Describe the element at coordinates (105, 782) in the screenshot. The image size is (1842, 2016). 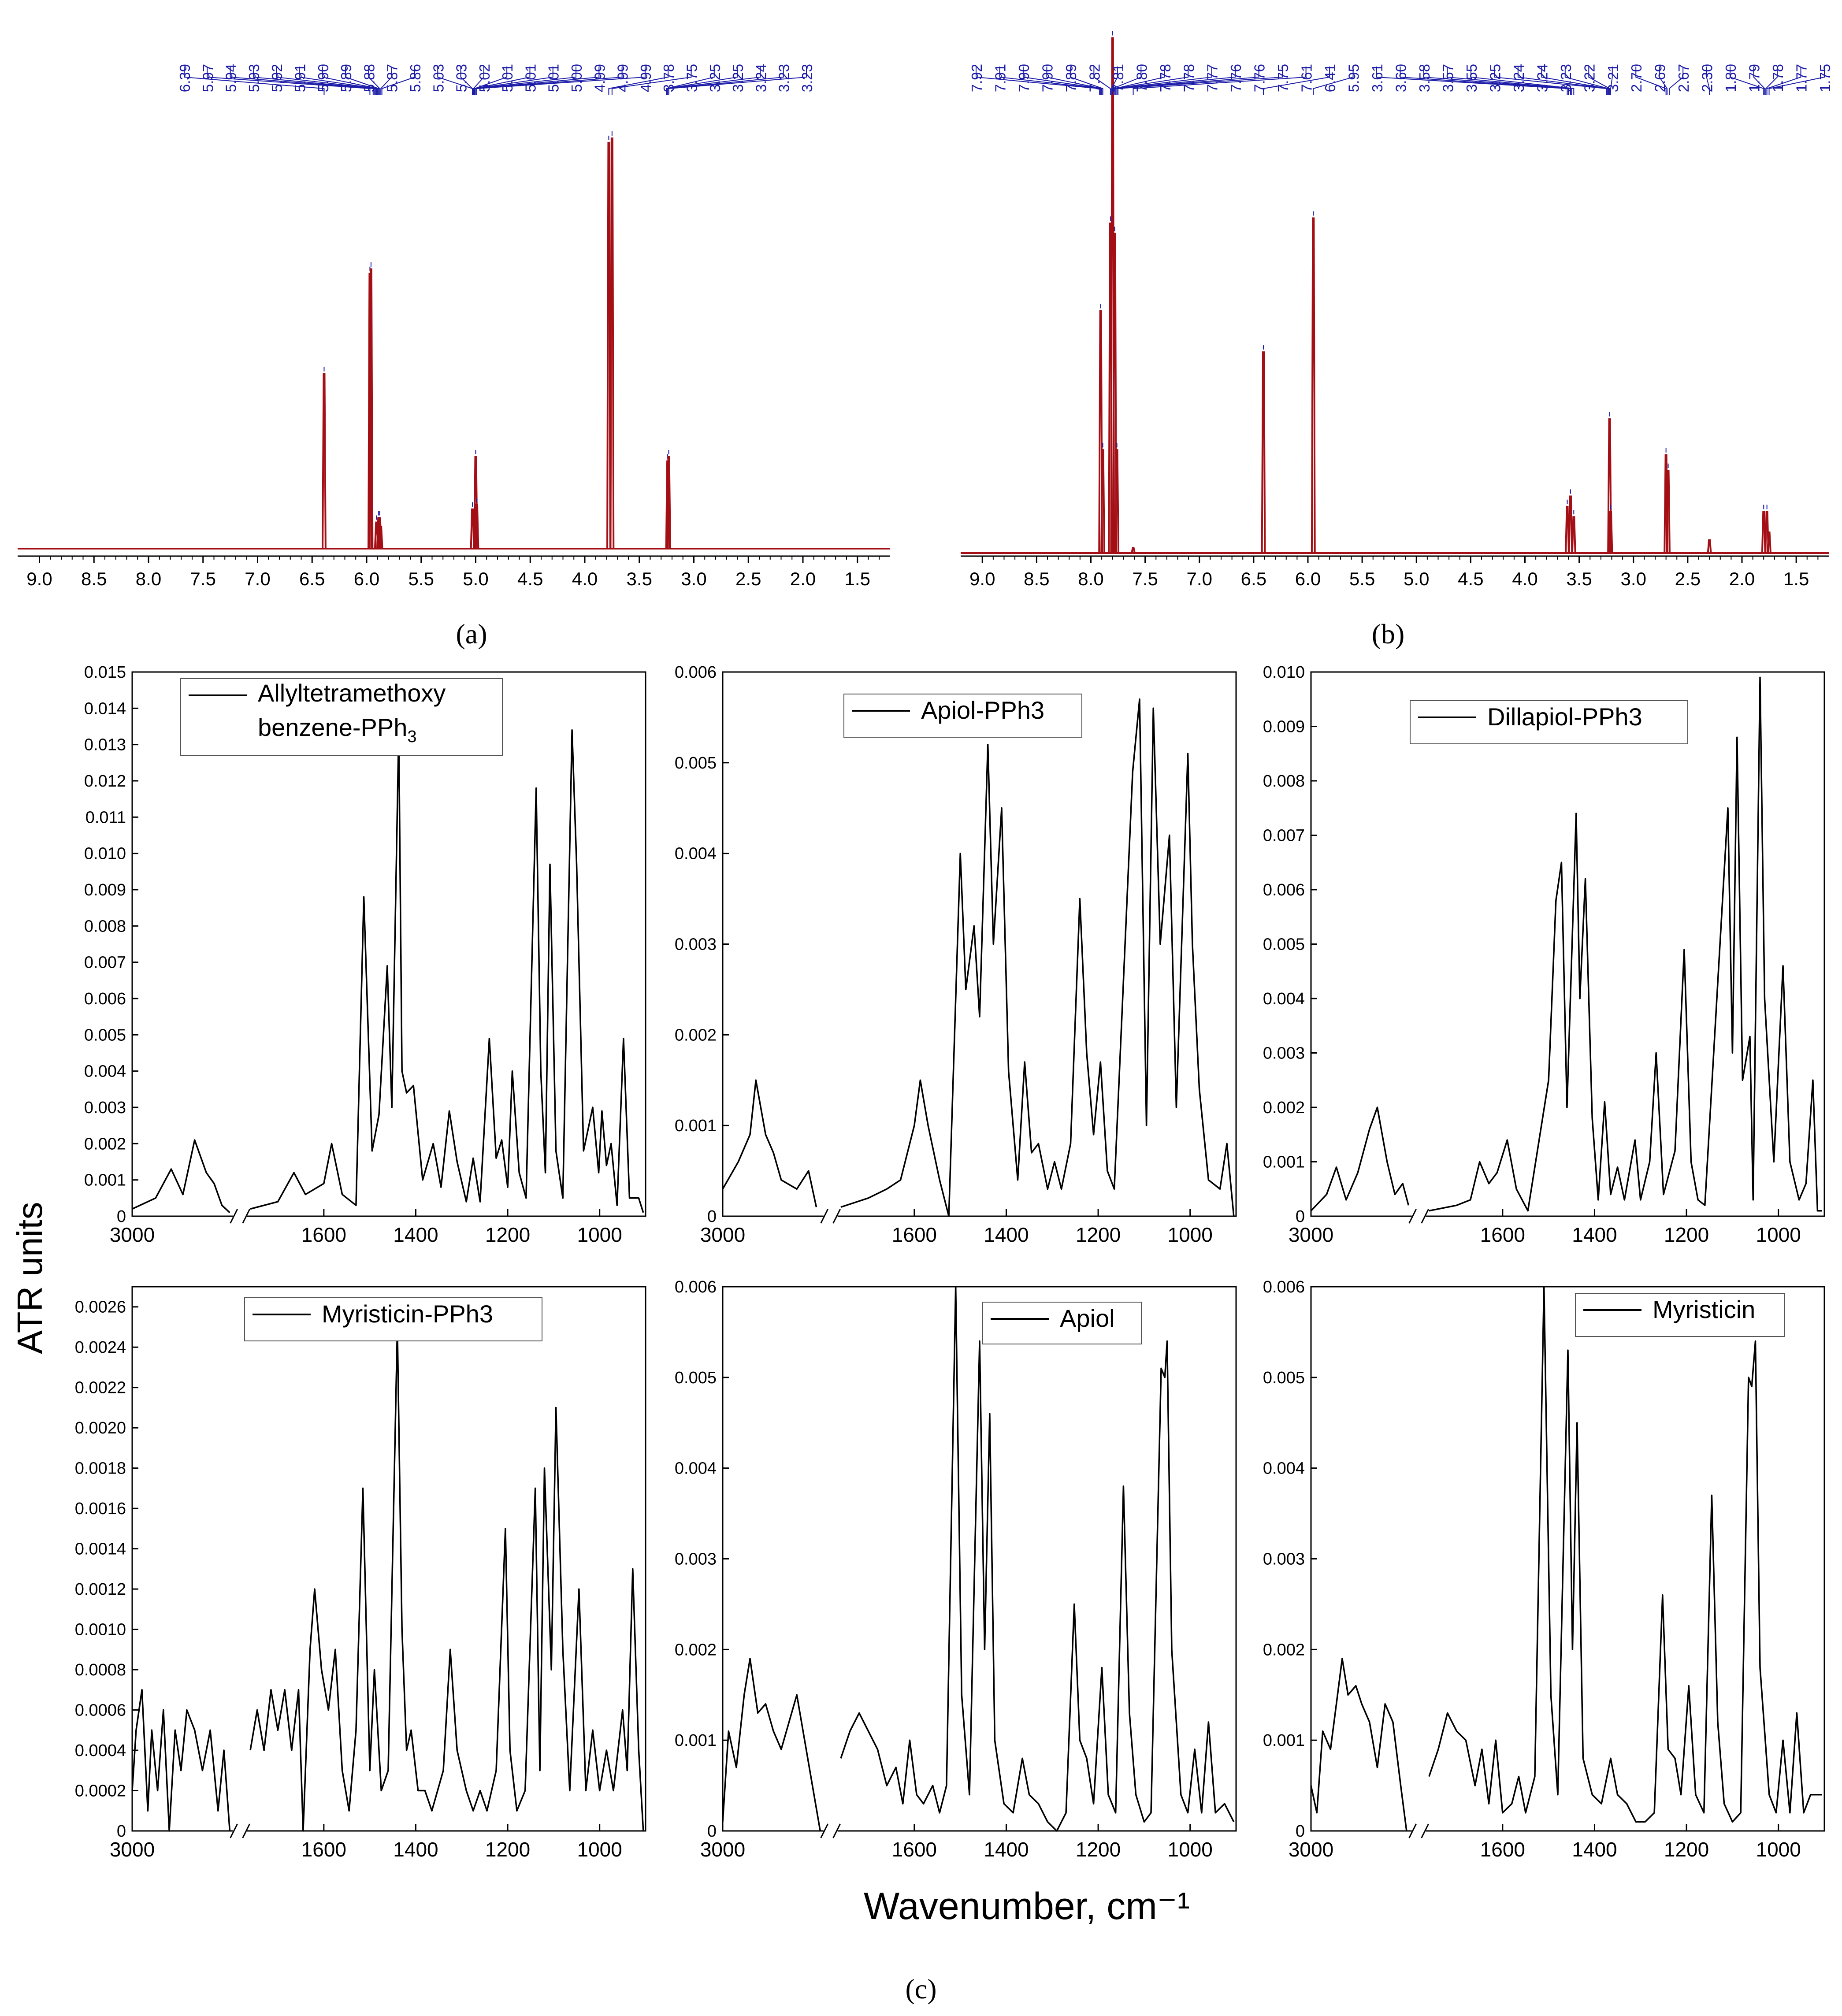
I see `y-tick-label: 0.012` at that location.